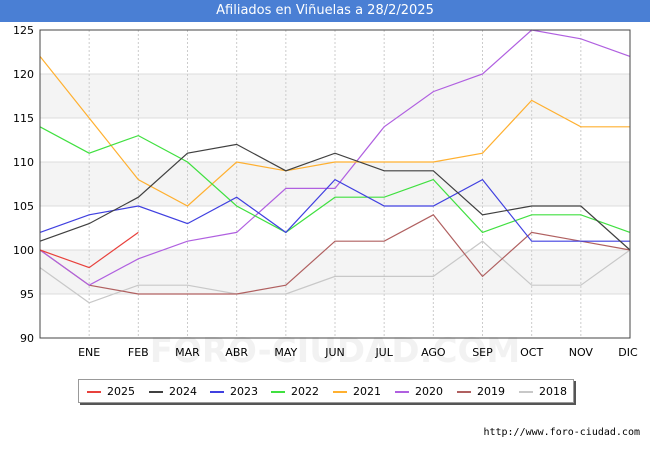 This screenshot has width=650, height=450. What do you see at coordinates (433, 352) in the screenshot?
I see `x-tick-label: AGO` at bounding box center [433, 352].